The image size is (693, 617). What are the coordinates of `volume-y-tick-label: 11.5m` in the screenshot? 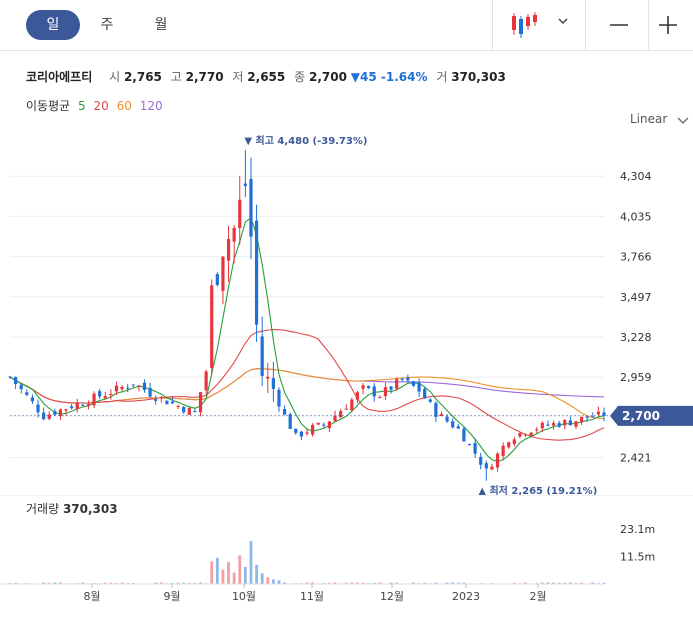 It's located at (637, 557).